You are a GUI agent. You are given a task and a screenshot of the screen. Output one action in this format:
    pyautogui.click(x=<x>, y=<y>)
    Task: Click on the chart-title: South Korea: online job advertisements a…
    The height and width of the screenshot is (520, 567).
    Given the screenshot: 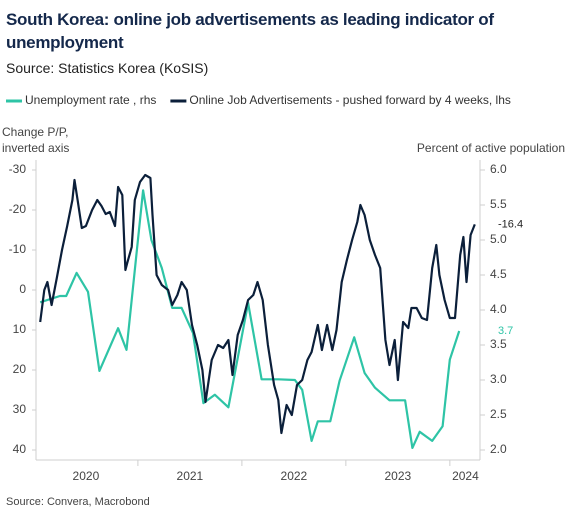 What is the action you would take?
    pyautogui.click(x=250, y=31)
    